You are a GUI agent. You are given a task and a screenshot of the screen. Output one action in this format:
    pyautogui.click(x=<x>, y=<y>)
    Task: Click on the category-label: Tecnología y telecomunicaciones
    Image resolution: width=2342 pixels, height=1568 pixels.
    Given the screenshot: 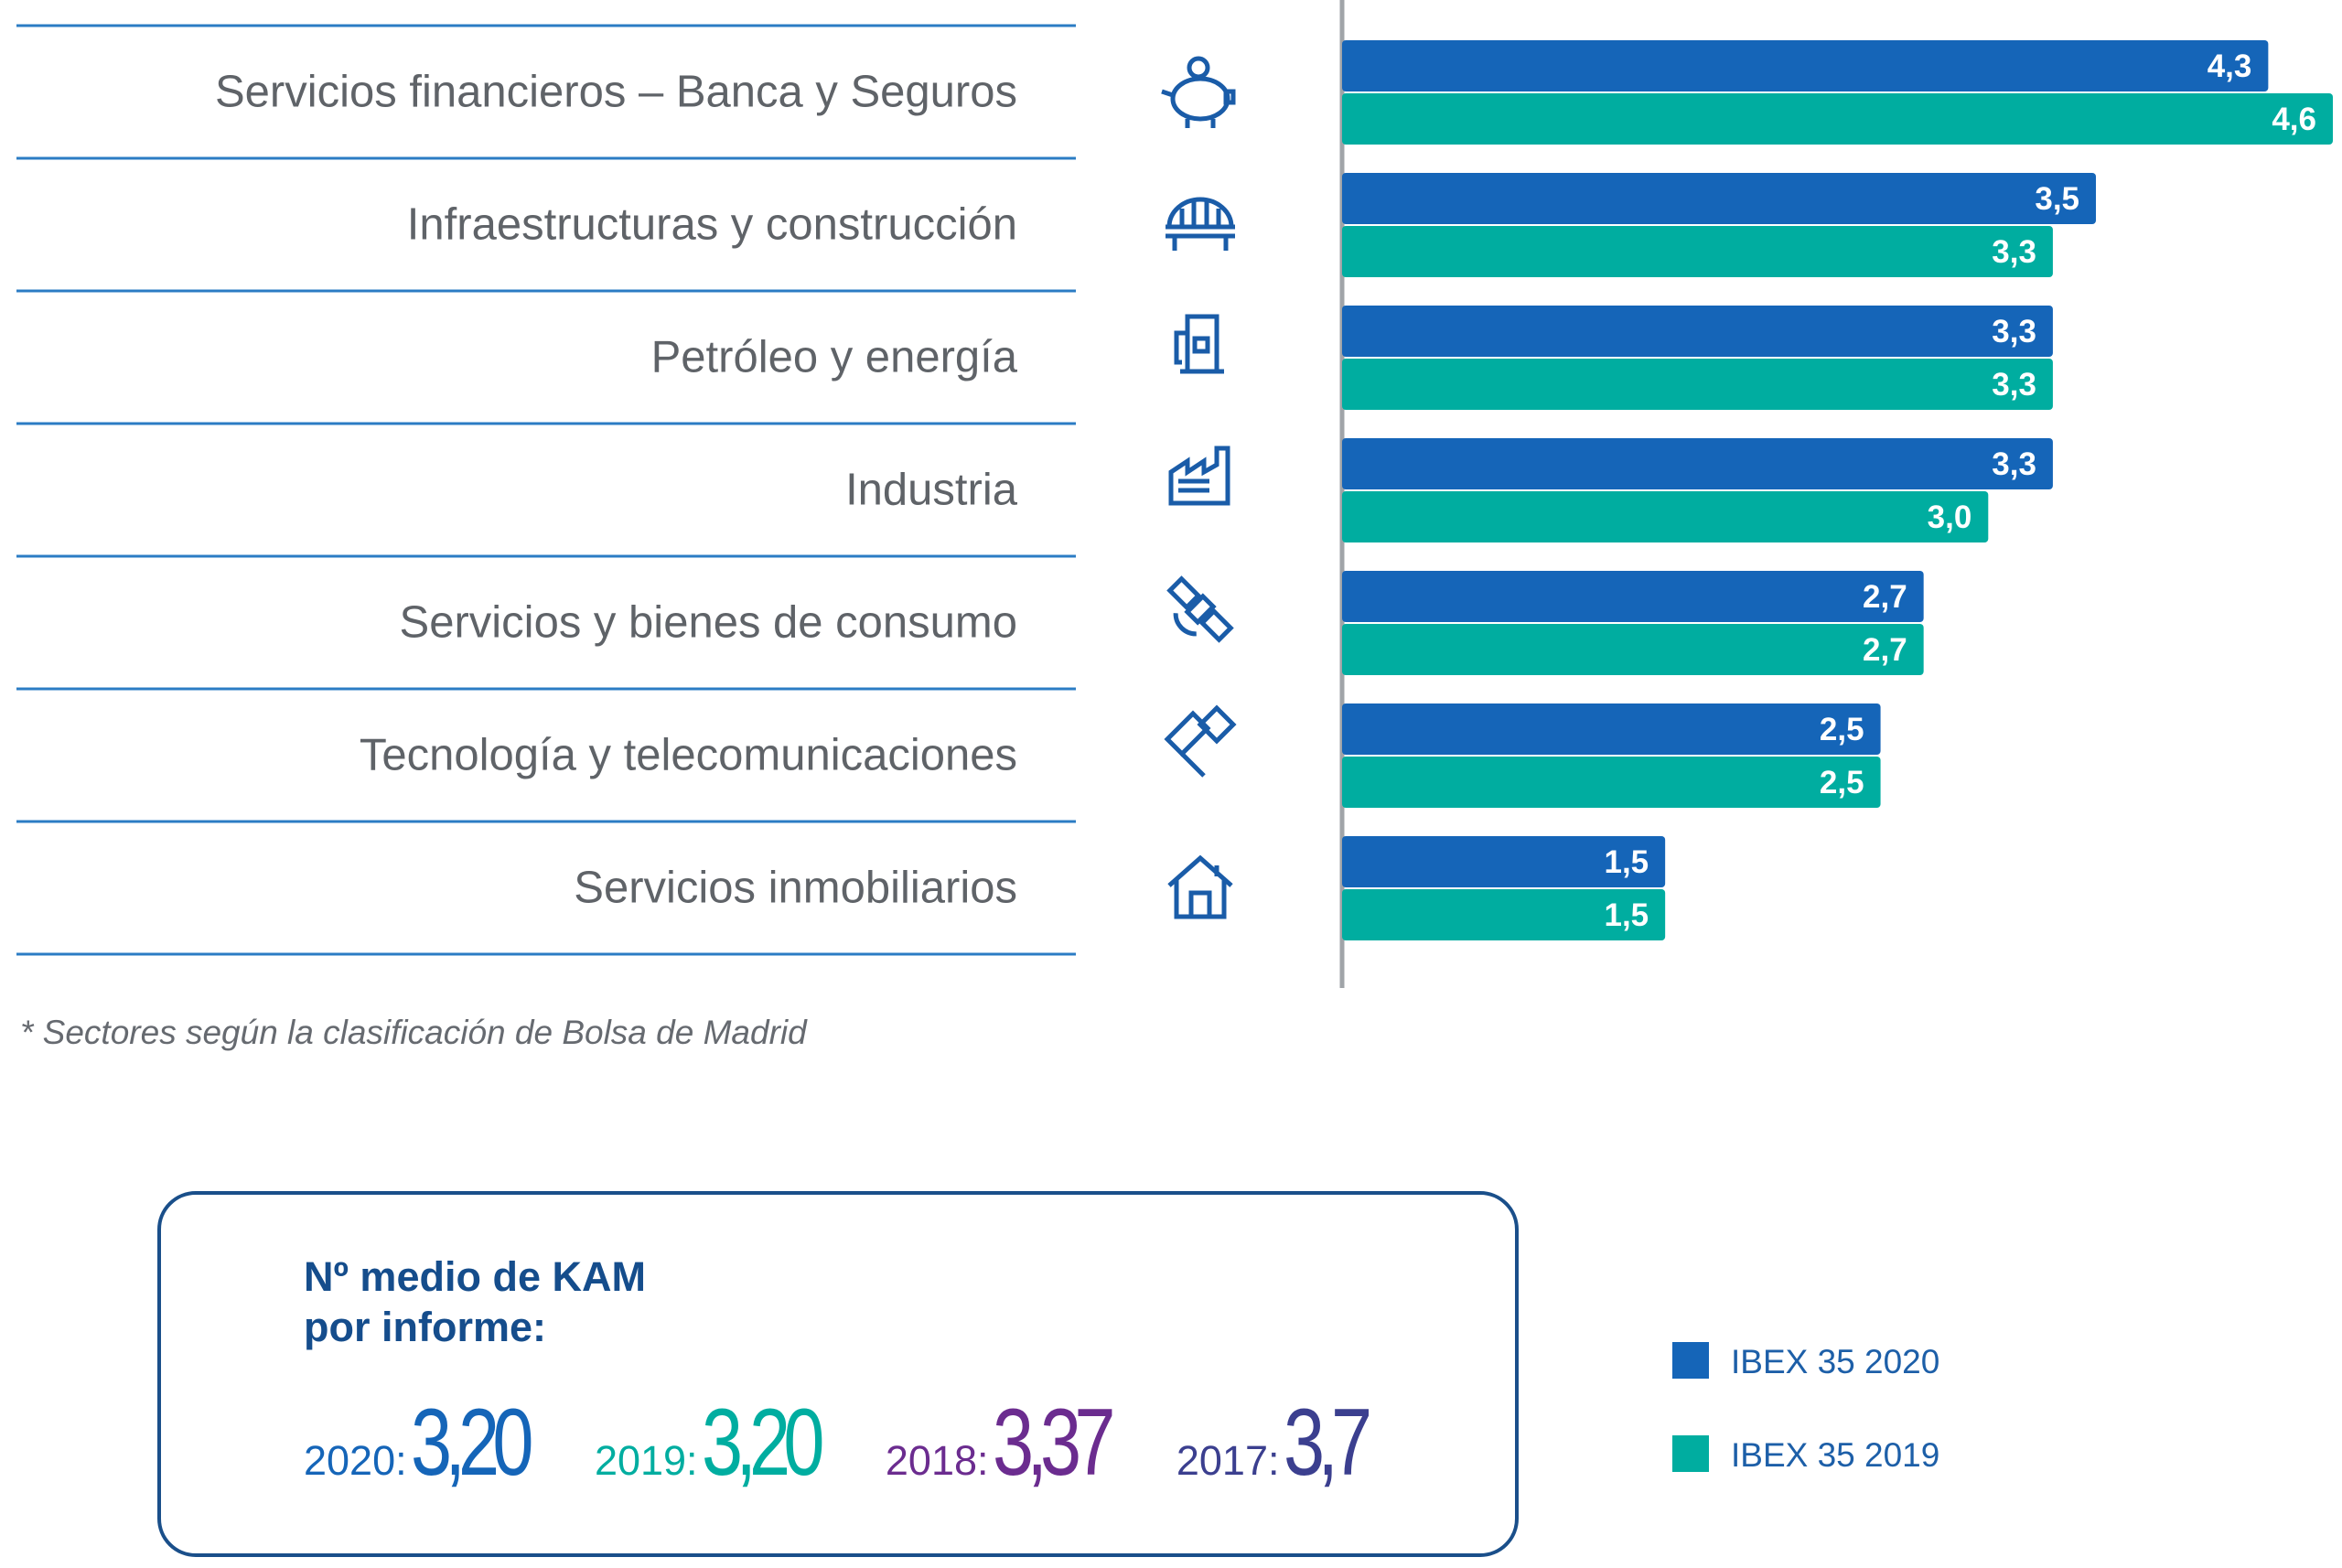 What is the action you would take?
    pyautogui.click(x=688, y=755)
    